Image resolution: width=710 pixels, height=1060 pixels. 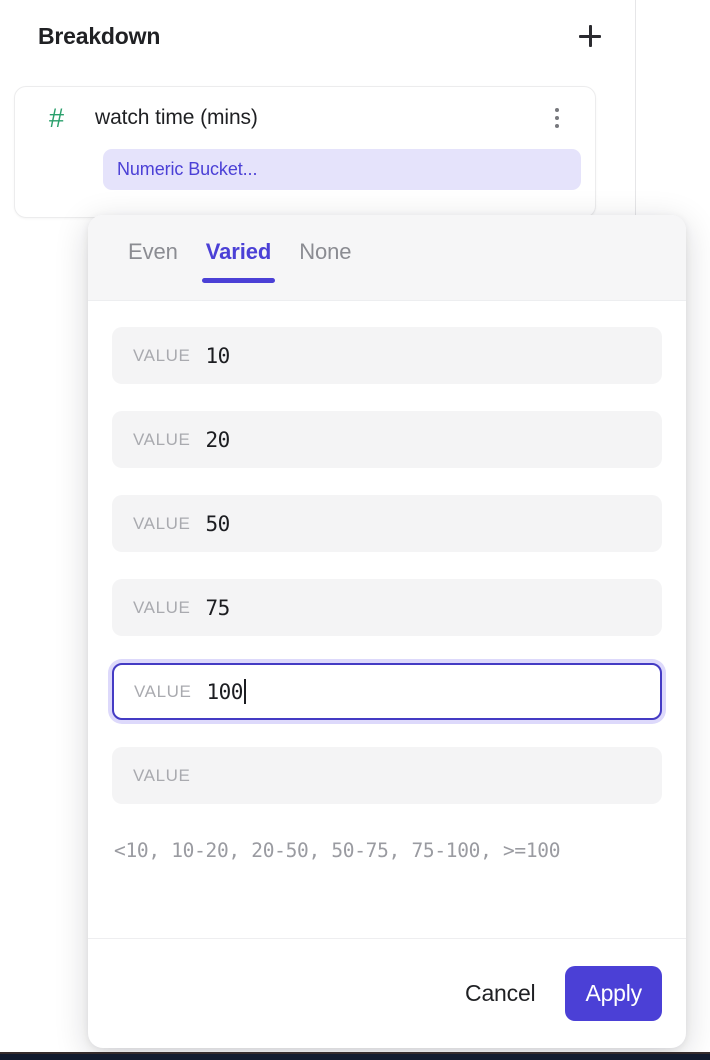 I want to click on breakdown-card-header: # watch time (mins), so click(x=305, y=118).